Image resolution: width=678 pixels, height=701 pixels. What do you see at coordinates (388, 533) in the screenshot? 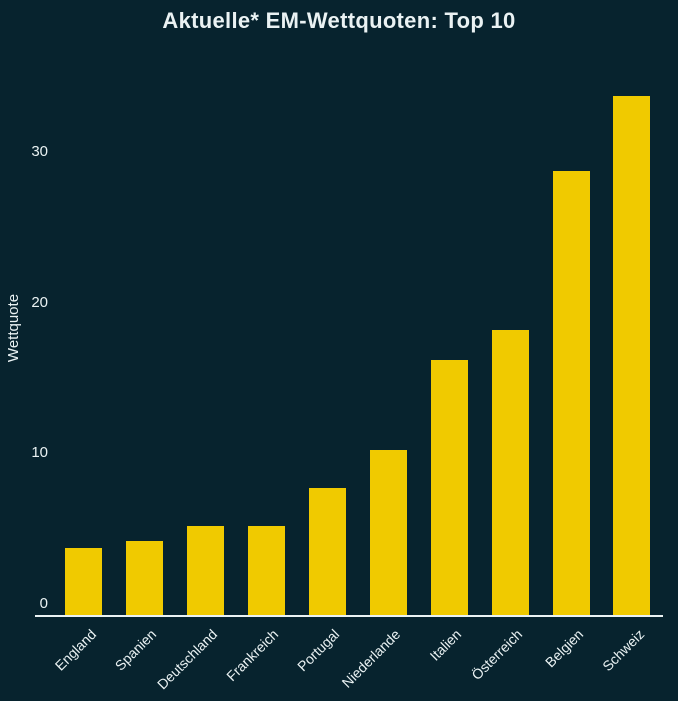
I see `bar-niederlande` at bounding box center [388, 533].